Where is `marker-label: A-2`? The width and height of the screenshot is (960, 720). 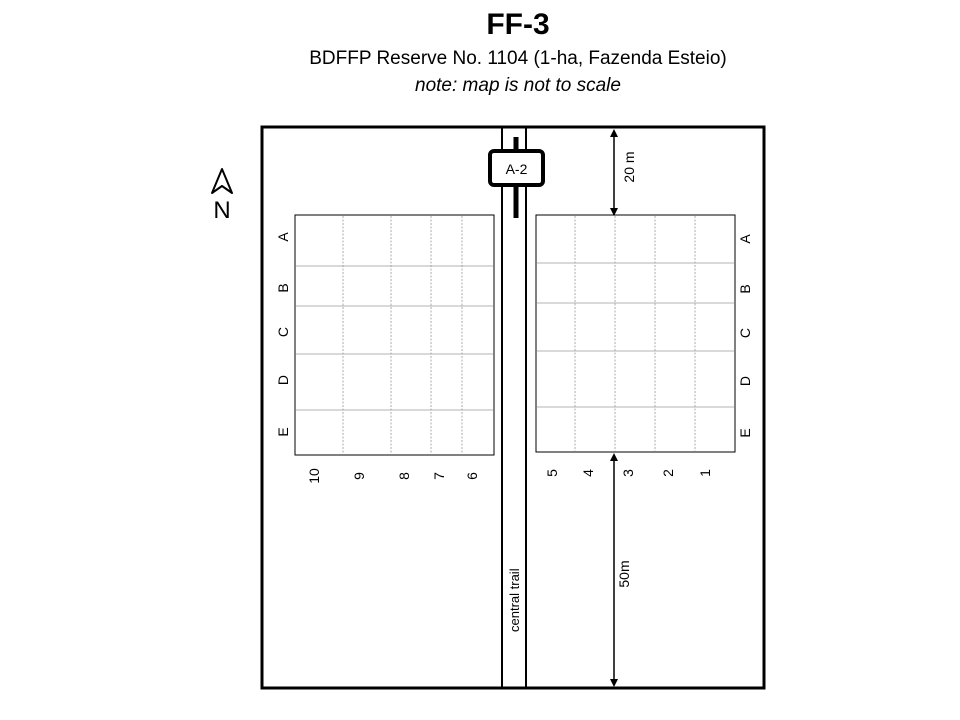
marker-label: A-2 is located at coordinates (517, 169).